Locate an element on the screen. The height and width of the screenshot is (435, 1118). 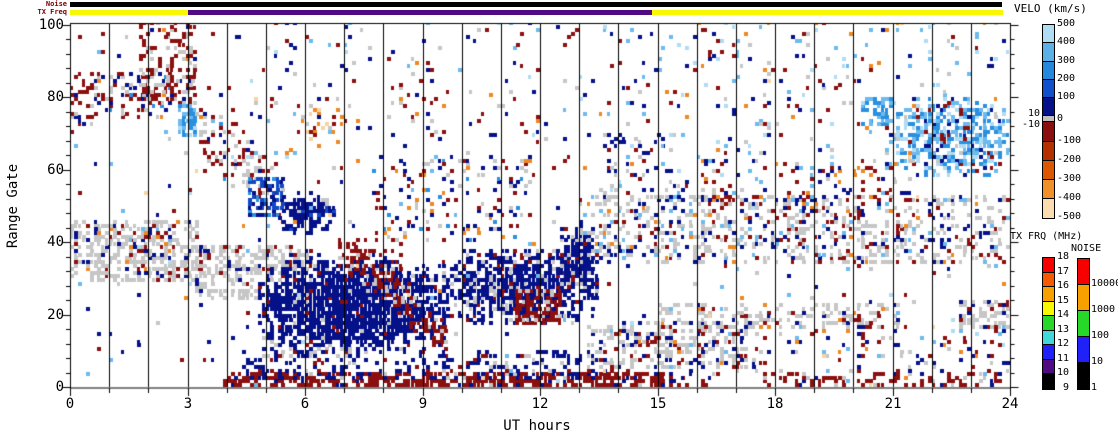
velocity-scale-label--300: -300 is located at coordinates (1069, 178).